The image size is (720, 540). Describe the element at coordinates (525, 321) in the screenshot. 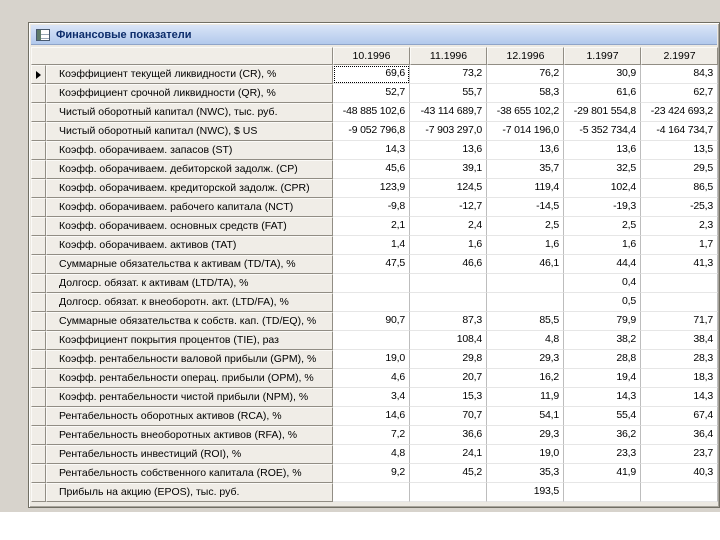

I see `cell: 85,5` at that location.